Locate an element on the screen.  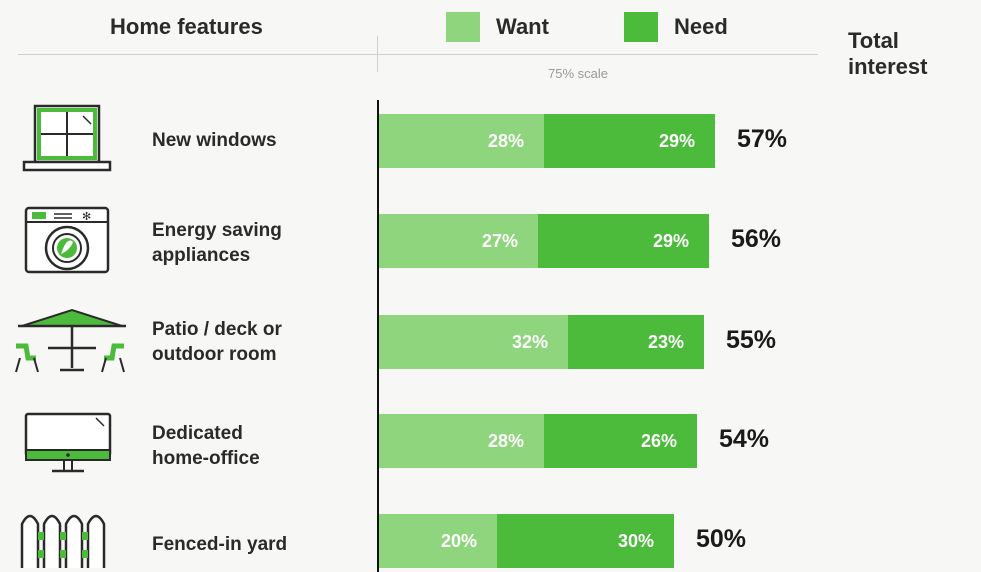
bar-need-new-windows: 29% is located at coordinates (629, 141).